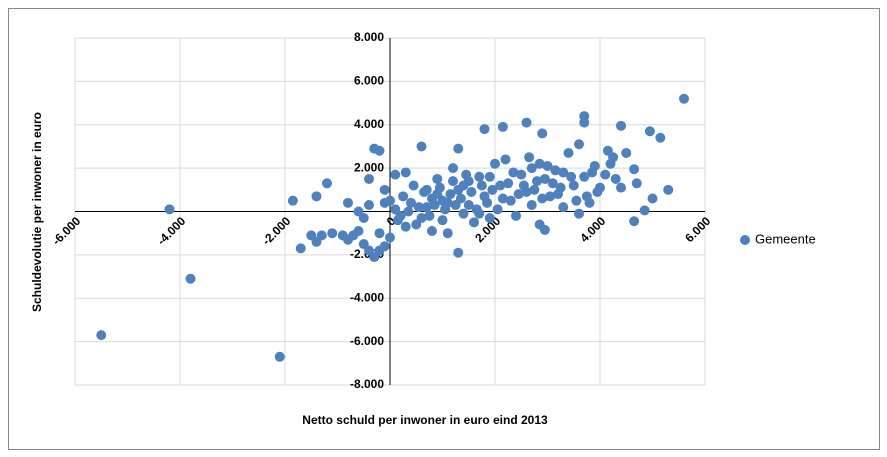 This screenshot has height=457, width=887. Describe the element at coordinates (369, 37) in the screenshot. I see `y-tick-label: 8.000` at that location.